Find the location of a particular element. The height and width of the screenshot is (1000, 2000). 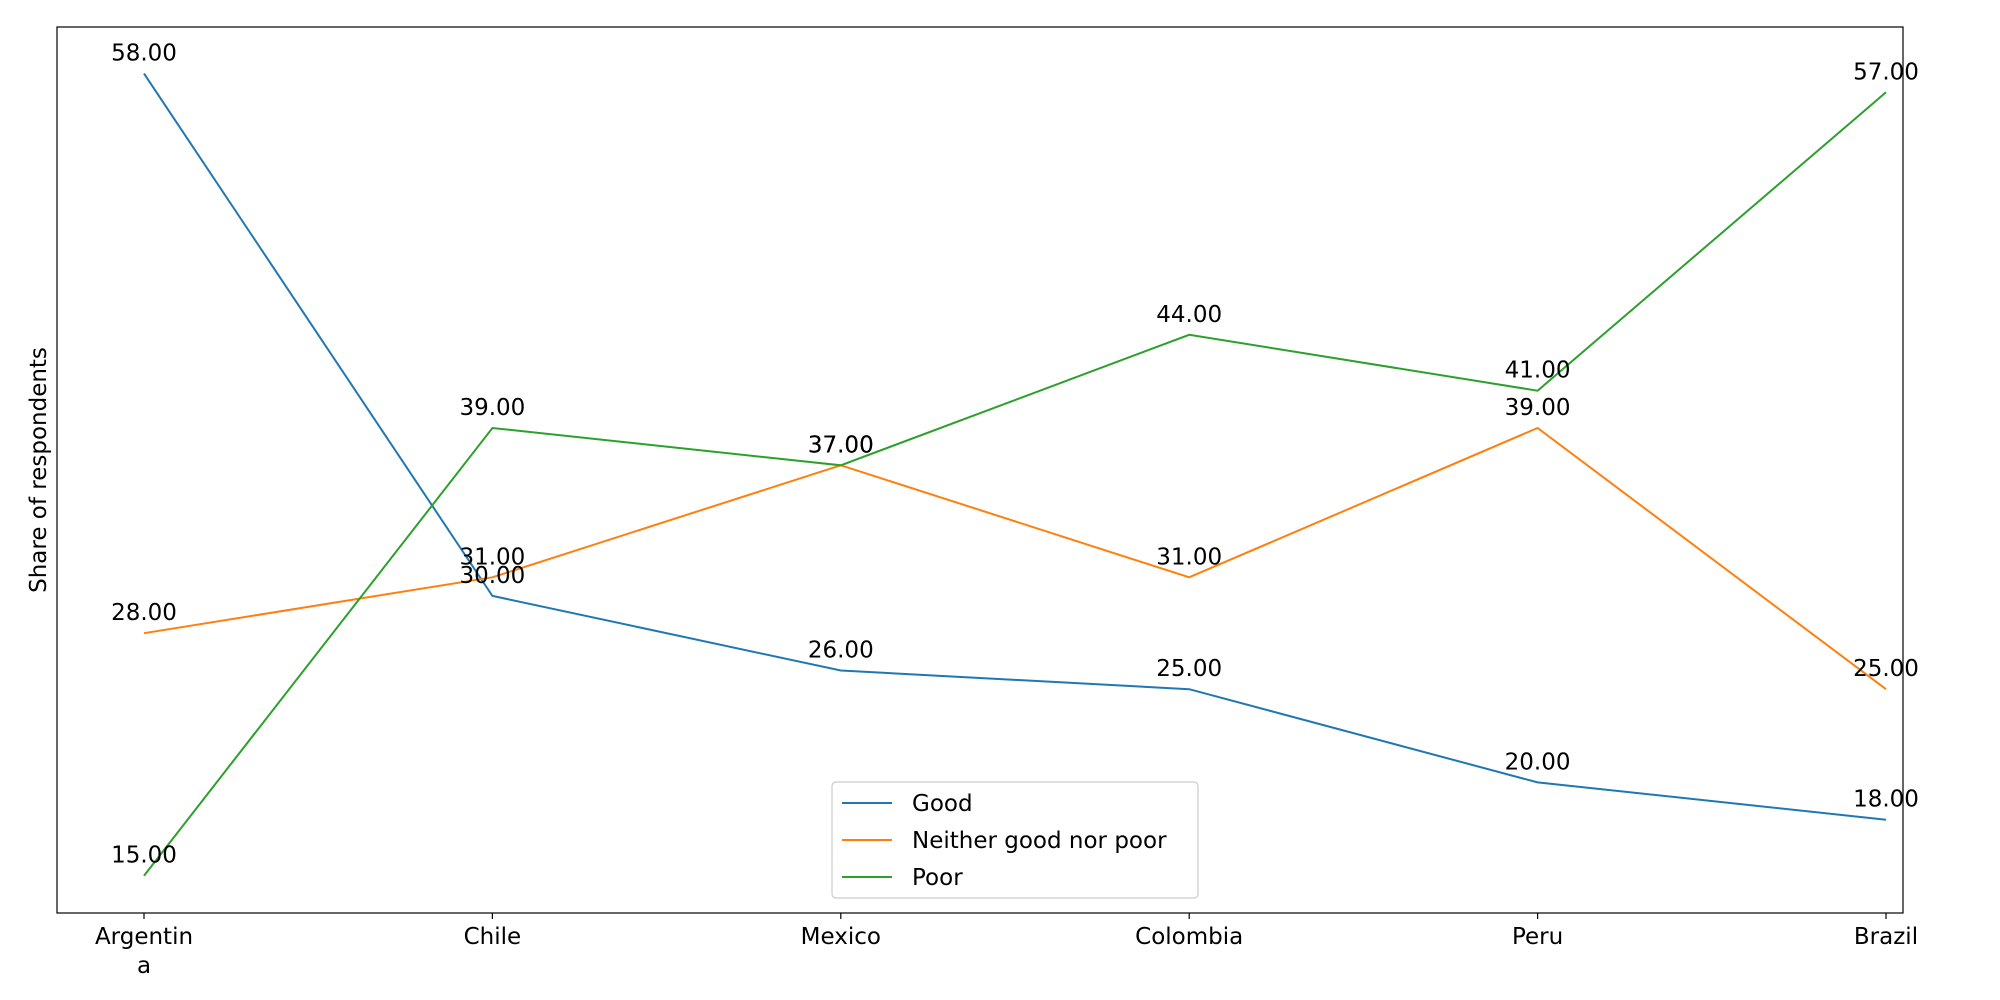

y-axis-label: Share of respondents is located at coordinates (39, 470).